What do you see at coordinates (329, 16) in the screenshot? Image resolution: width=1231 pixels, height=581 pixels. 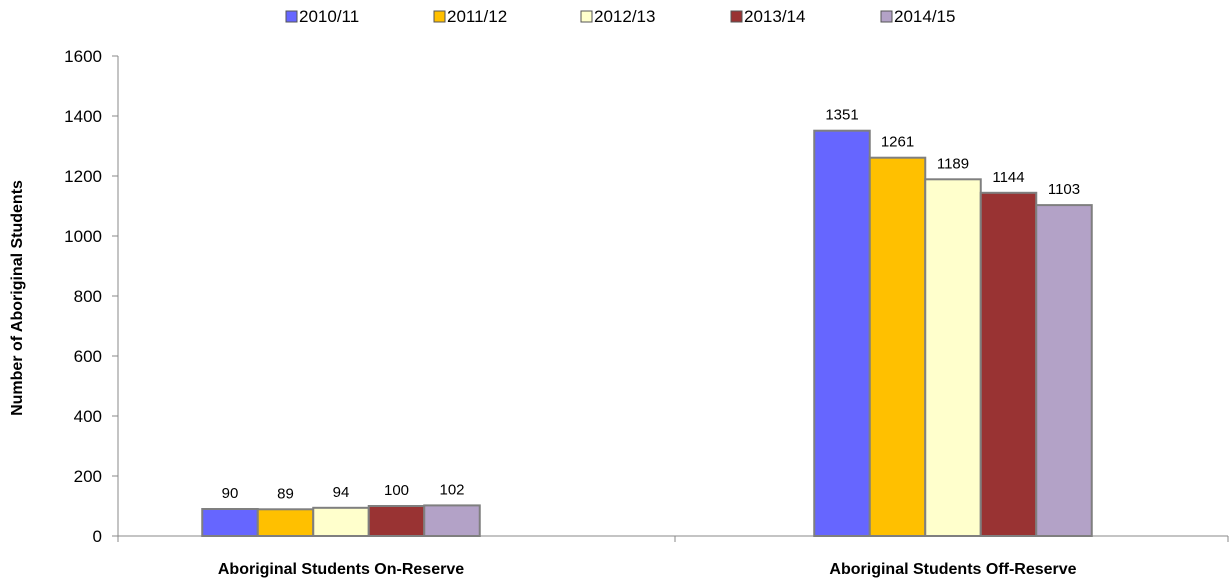 I see `legend-label: 2010/11` at bounding box center [329, 16].